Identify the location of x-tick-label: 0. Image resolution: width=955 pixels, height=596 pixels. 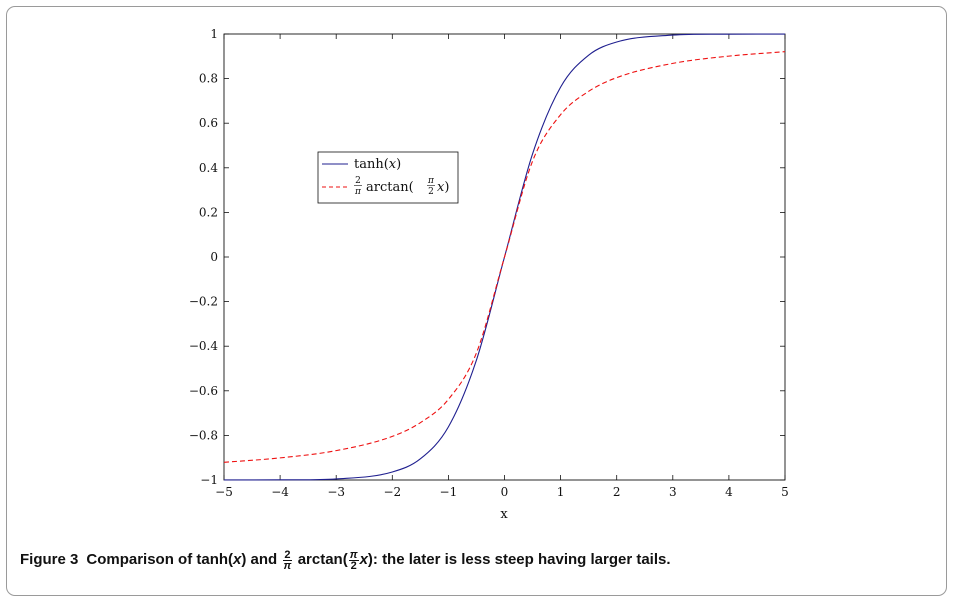
(505, 492).